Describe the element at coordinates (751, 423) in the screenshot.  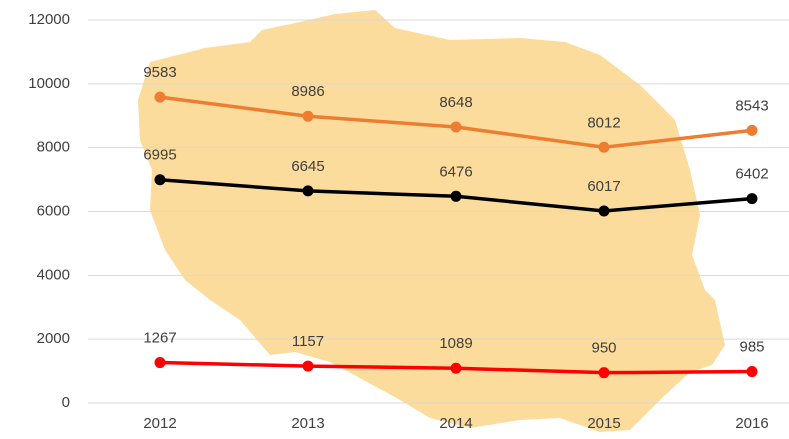
I see `x-tick-label: 2016` at that location.